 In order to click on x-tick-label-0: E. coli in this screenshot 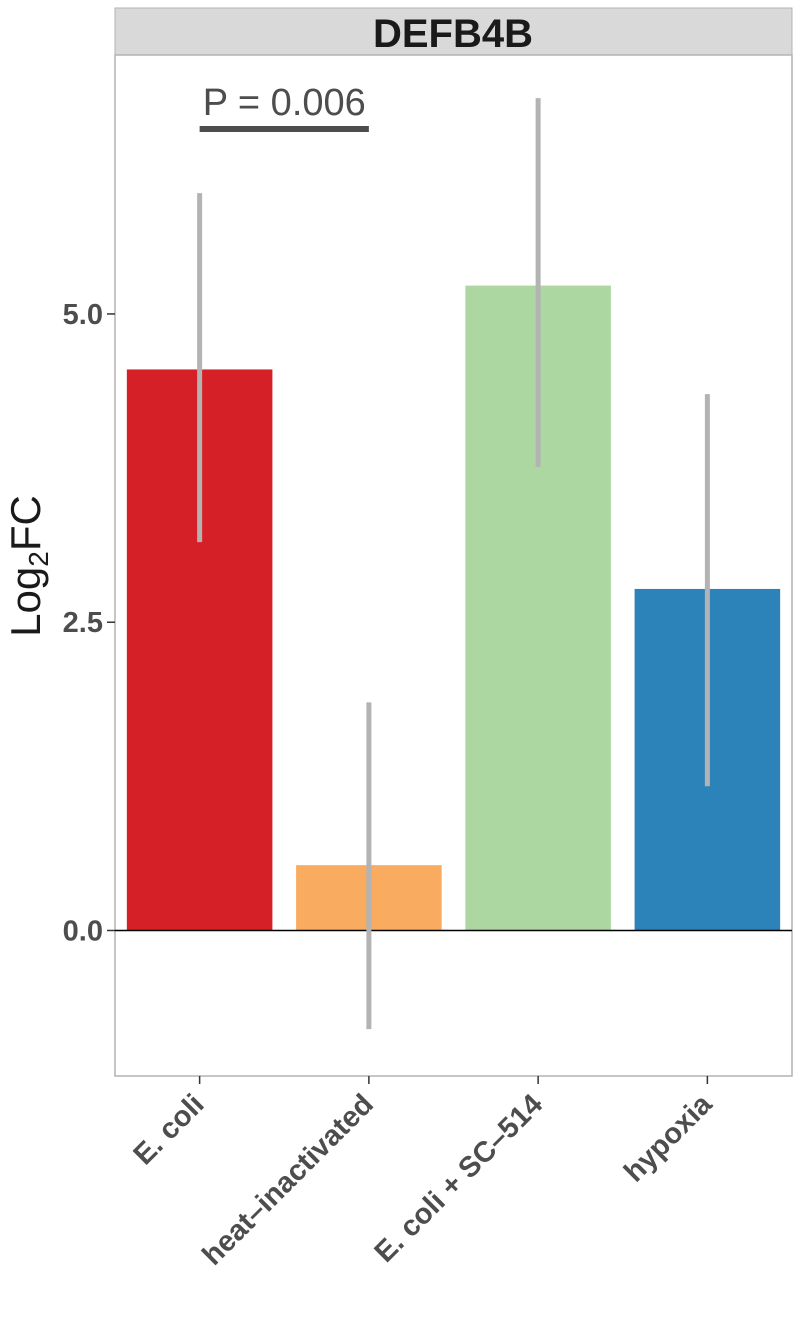, I will do `click(169, 1129)`.